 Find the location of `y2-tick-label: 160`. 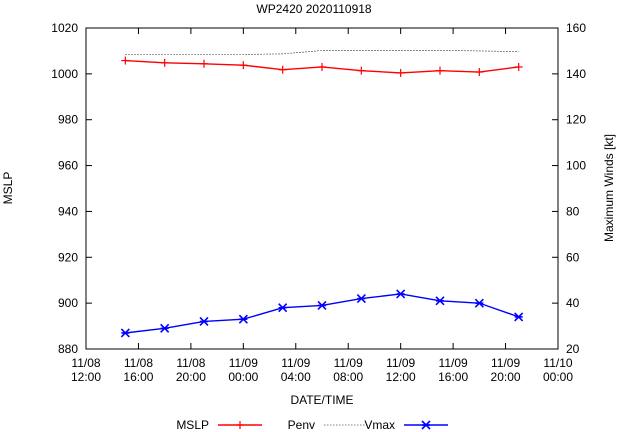

y2-tick-label: 160 is located at coordinates (576, 28).